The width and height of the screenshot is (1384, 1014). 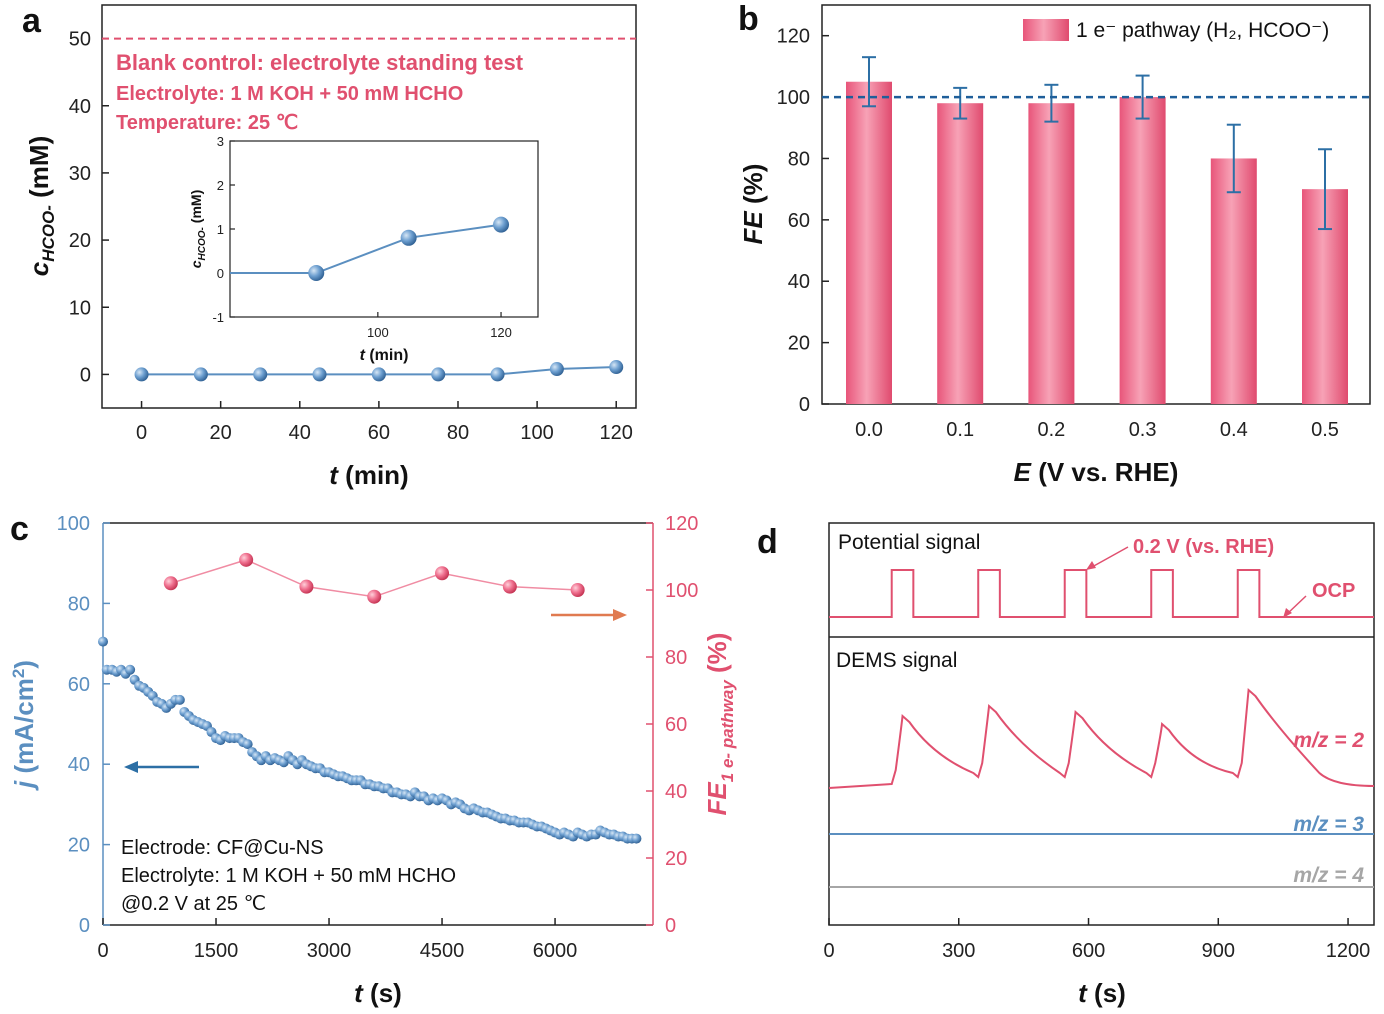 I want to click on panel-c-x-tick-label: 4500, so click(x=442, y=951).